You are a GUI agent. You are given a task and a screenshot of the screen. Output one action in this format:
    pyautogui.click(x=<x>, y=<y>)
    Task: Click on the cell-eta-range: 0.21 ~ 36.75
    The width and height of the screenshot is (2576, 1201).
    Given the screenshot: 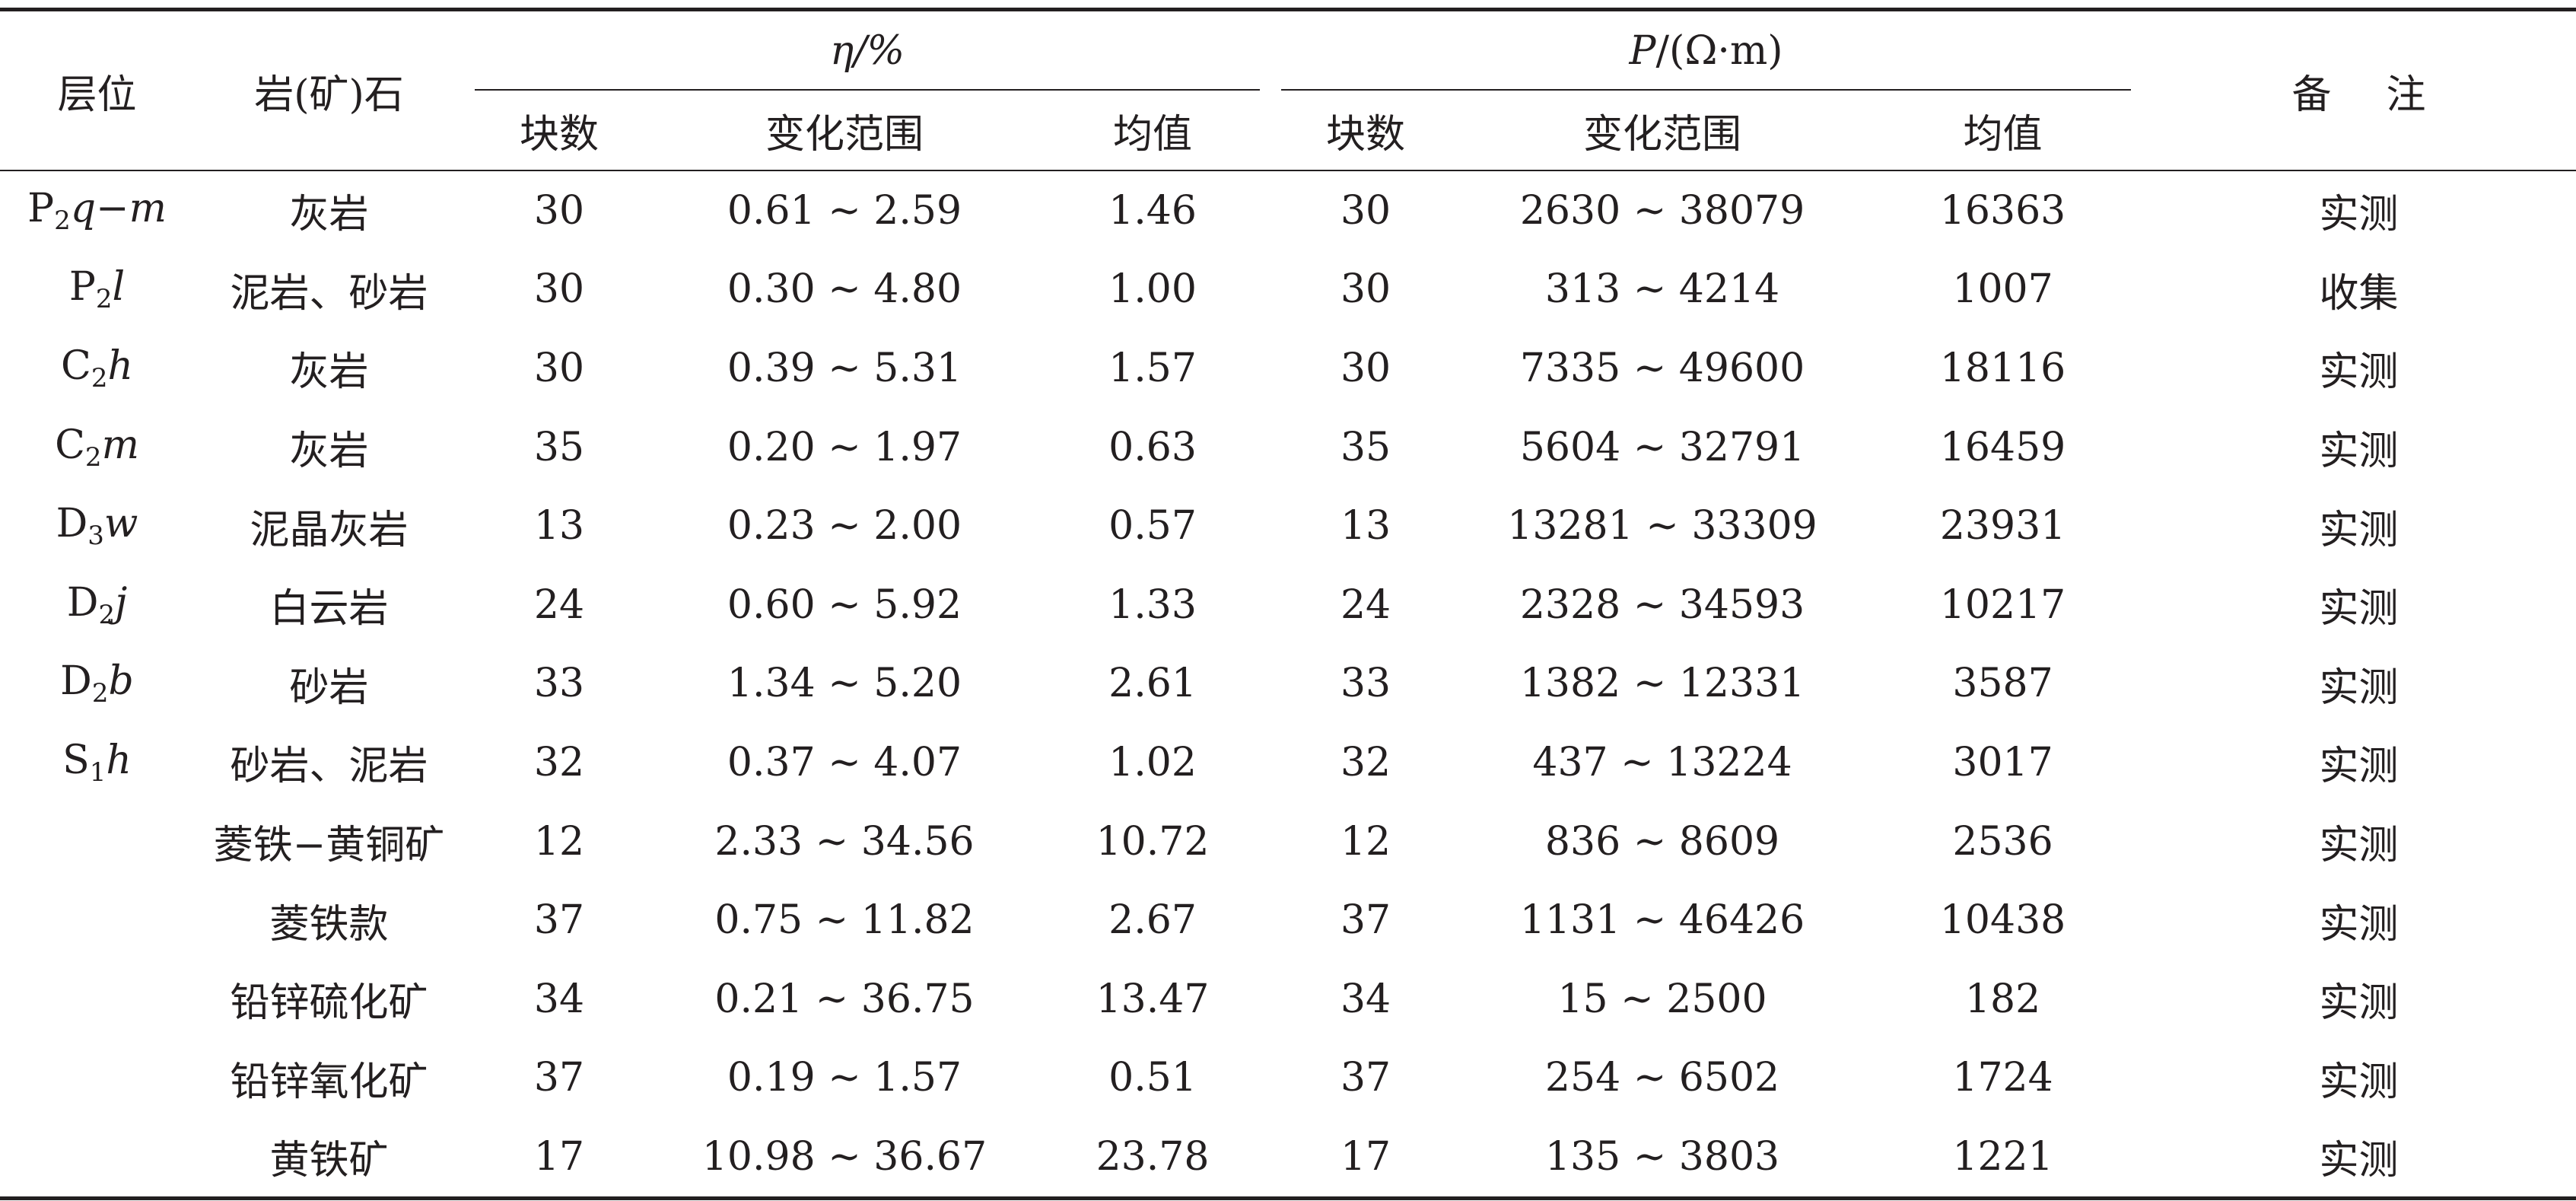 What is the action you would take?
    pyautogui.click(x=845, y=999)
    